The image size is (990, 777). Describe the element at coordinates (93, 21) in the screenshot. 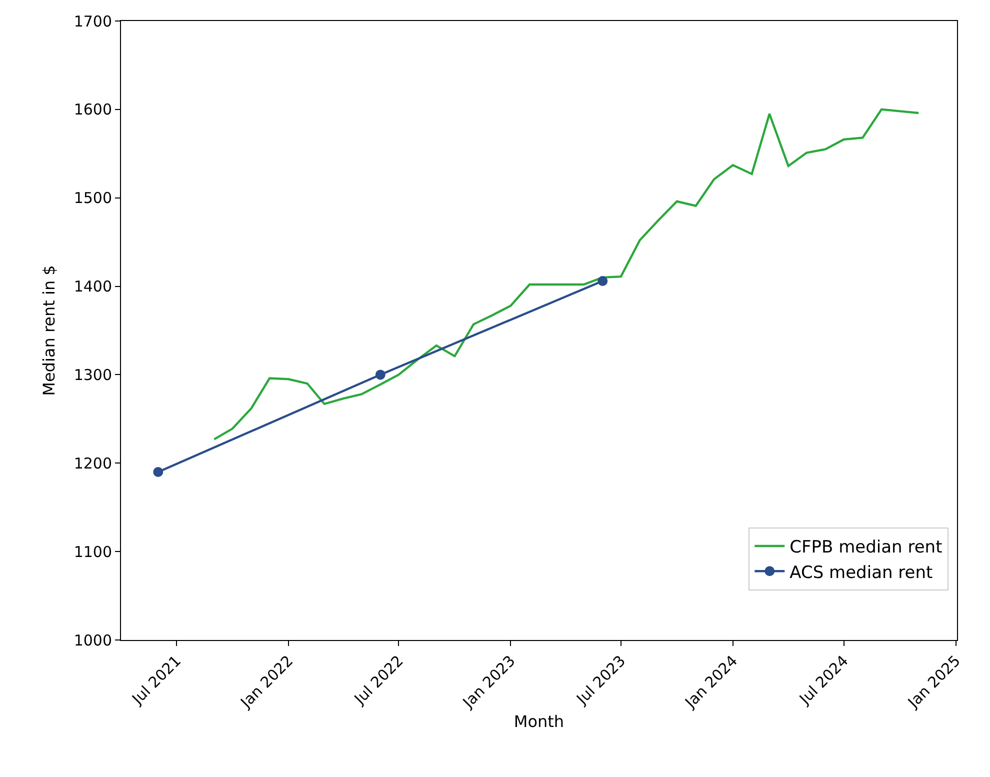

I see `y-tick-label: 1700` at that location.